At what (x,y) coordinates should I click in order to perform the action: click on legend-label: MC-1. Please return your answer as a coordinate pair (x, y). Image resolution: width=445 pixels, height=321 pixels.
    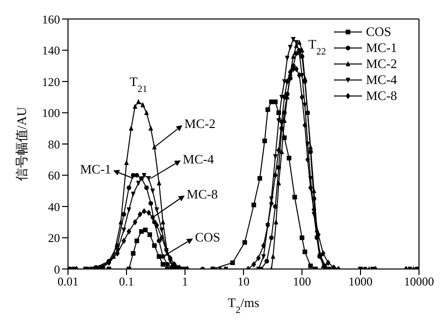
    Looking at the image, I should click on (382, 47).